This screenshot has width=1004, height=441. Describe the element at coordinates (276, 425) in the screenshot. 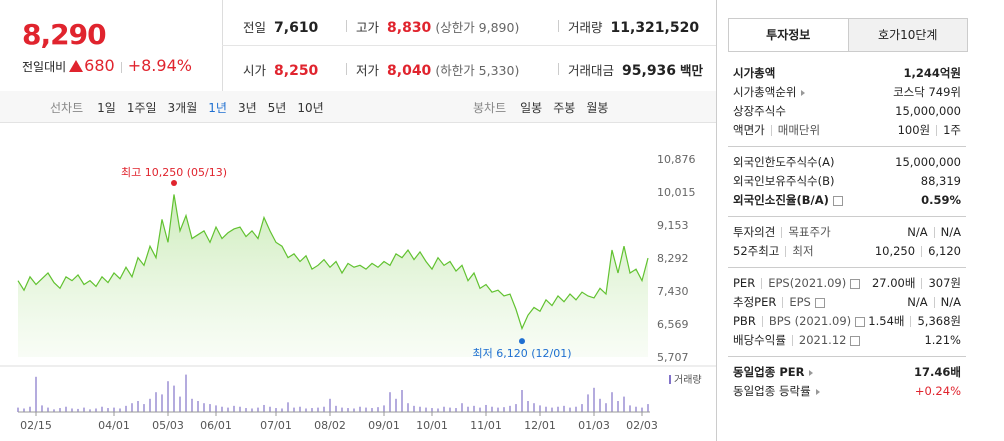

I see `x-tick-label: 07/01` at that location.